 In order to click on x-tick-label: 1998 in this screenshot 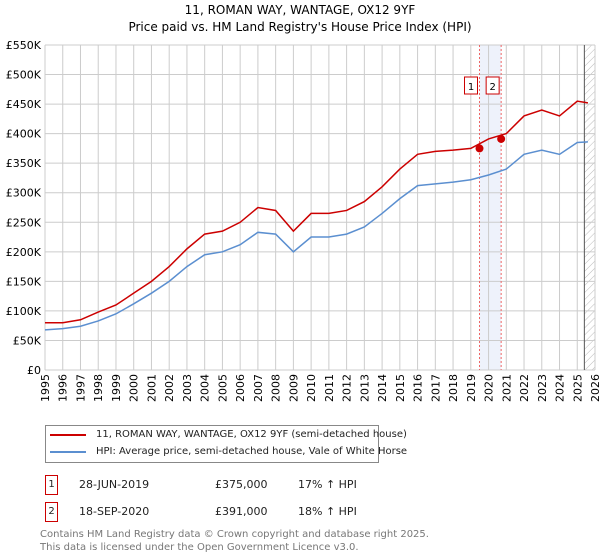, I will do `click(98, 388)`.